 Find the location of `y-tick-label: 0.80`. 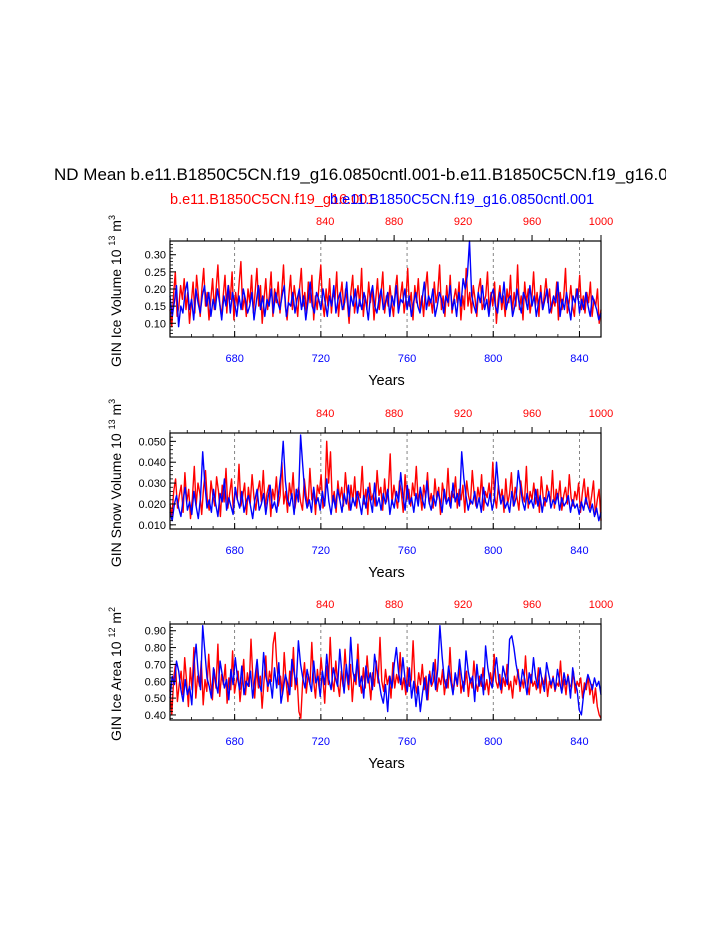

y-tick-label: 0.80 is located at coordinates (155, 649).